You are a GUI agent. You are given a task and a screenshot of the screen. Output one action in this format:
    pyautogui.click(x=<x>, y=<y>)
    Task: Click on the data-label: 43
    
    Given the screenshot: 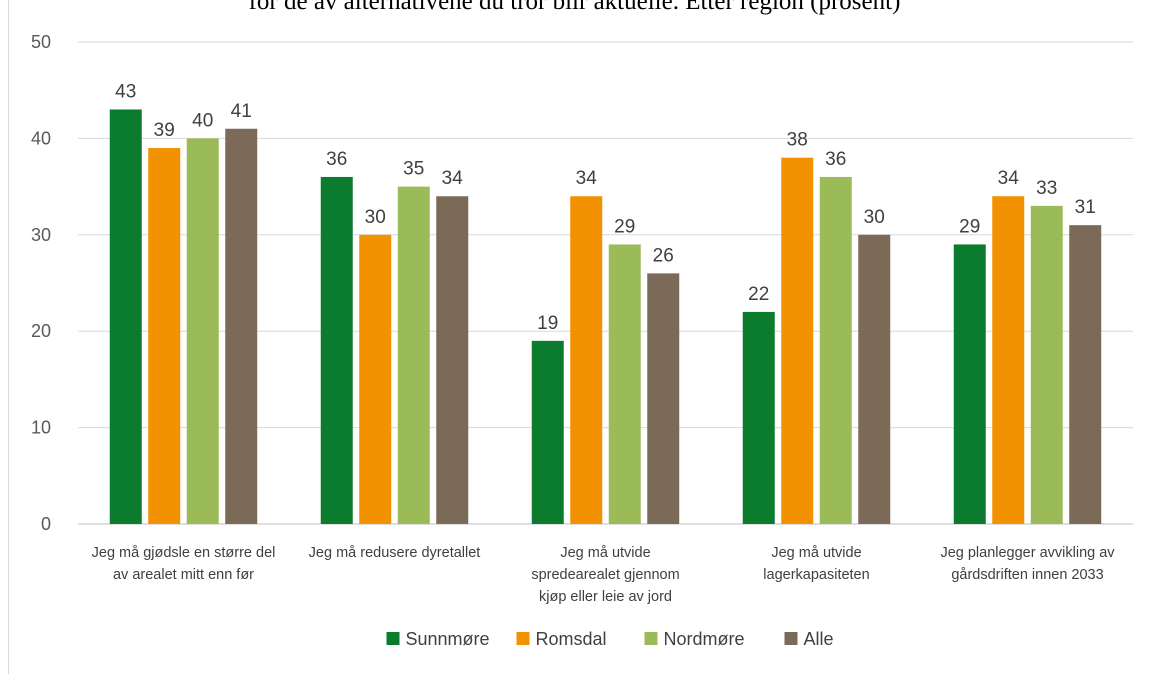 What is the action you would take?
    pyautogui.click(x=125, y=91)
    